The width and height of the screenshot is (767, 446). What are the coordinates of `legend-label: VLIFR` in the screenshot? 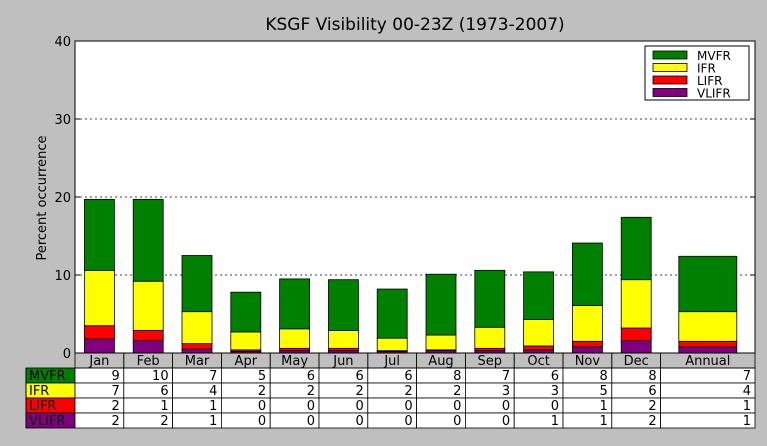 It's located at (714, 94).